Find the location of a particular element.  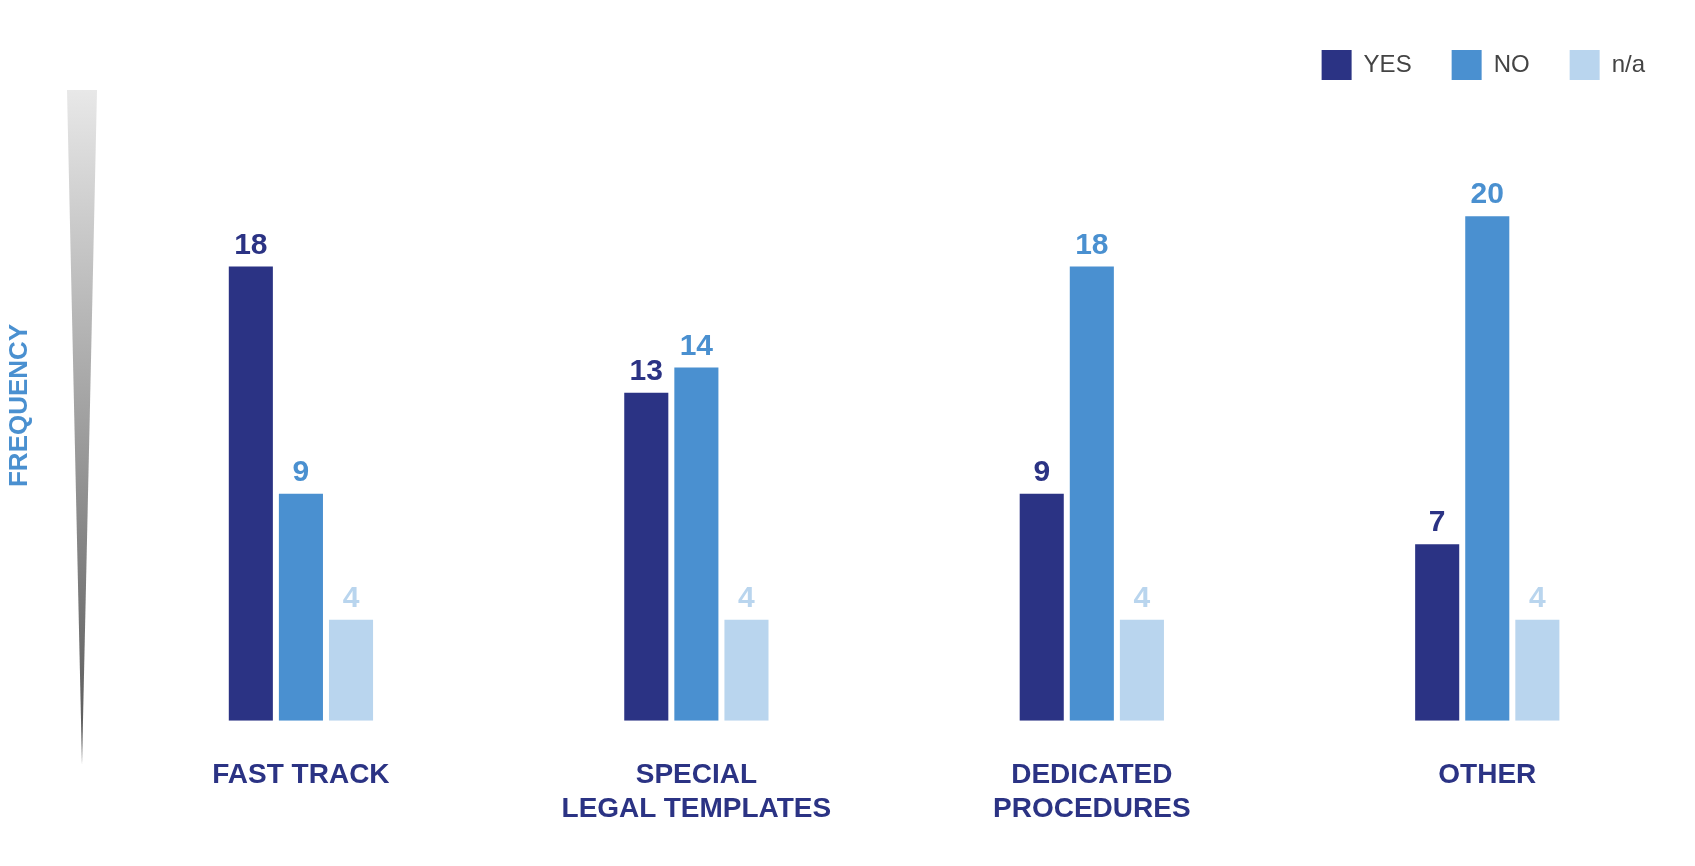

x-tick-label: DEDICATED PROCEDURES is located at coordinates (1092, 790).